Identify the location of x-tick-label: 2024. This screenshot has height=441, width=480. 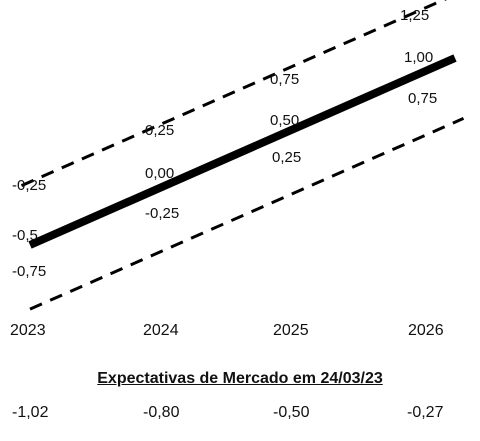
(161, 330).